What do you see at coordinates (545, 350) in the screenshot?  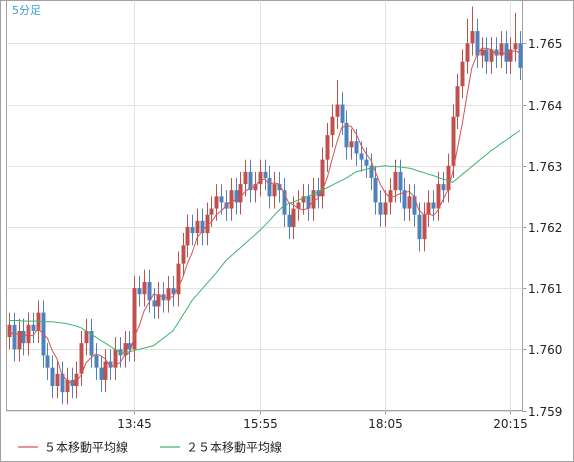 I see `y-tick-label: 1.760` at bounding box center [545, 350].